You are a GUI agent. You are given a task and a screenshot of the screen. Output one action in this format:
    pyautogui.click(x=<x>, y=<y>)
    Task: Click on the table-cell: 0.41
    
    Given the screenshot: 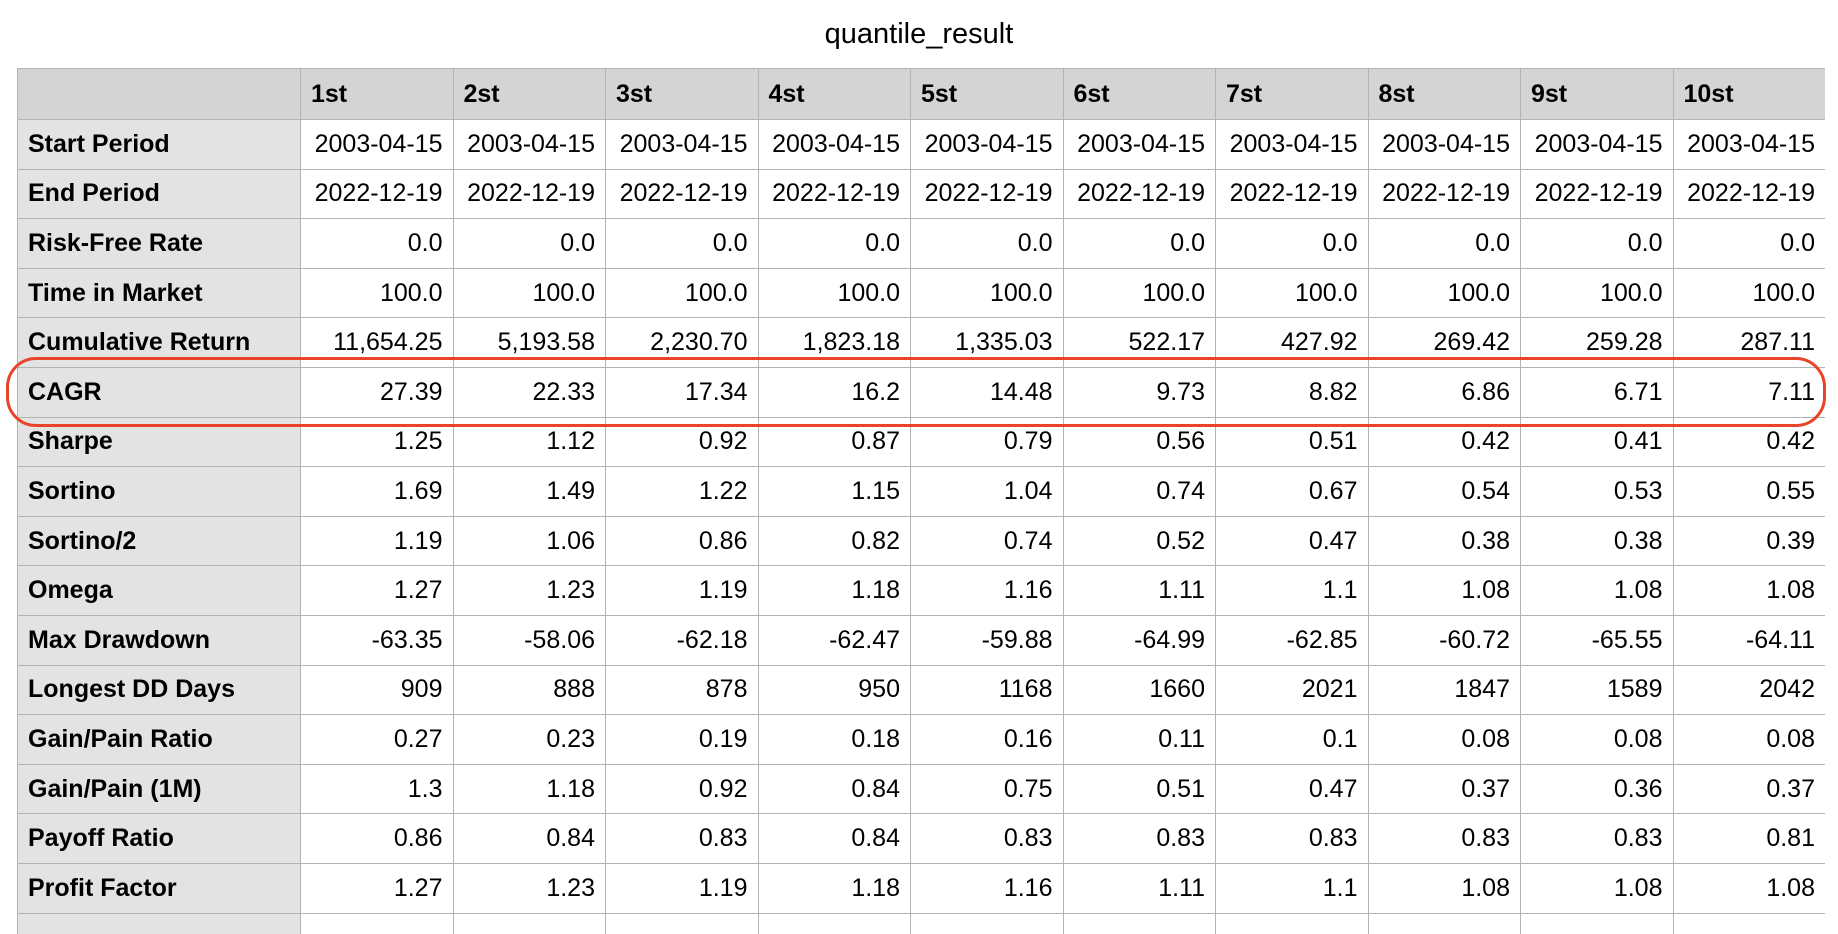 What is the action you would take?
    pyautogui.click(x=1597, y=442)
    